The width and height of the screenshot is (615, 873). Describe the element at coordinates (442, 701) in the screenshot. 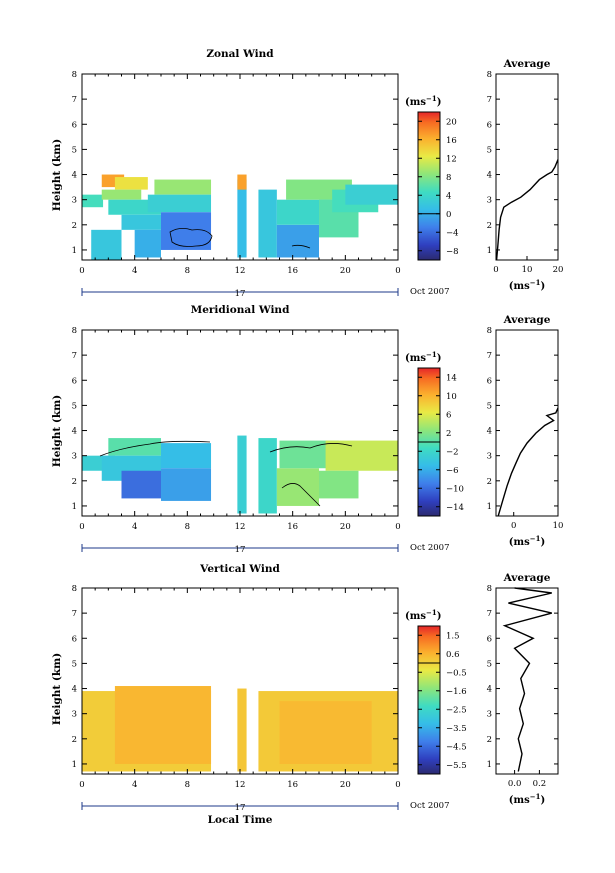

I see `colorbar-ticks: 1.5 0.6 −0.5 −1.6 −2.5 −3.5 −4.5 −5.5` at that location.